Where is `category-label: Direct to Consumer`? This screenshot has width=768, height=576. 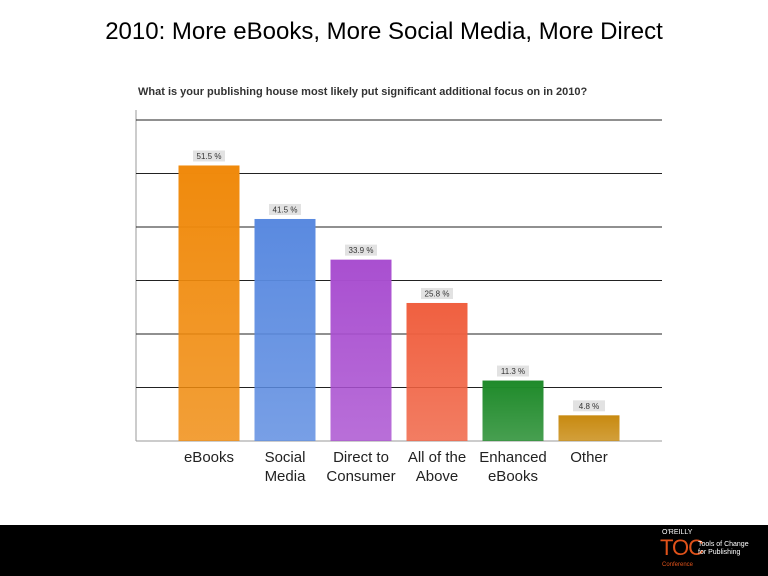
category-label: Direct to Consumer is located at coordinates (361, 467).